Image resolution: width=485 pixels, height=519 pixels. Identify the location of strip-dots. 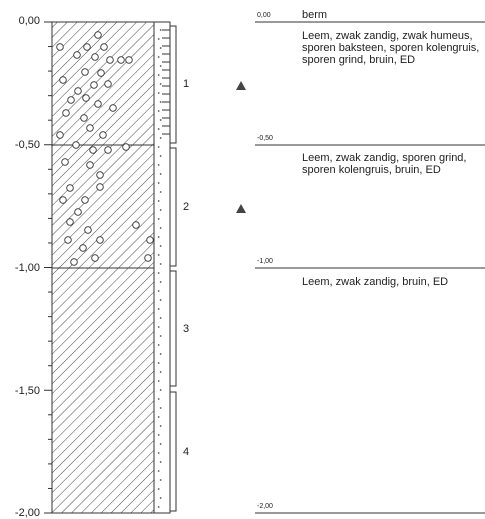
(159, 268).